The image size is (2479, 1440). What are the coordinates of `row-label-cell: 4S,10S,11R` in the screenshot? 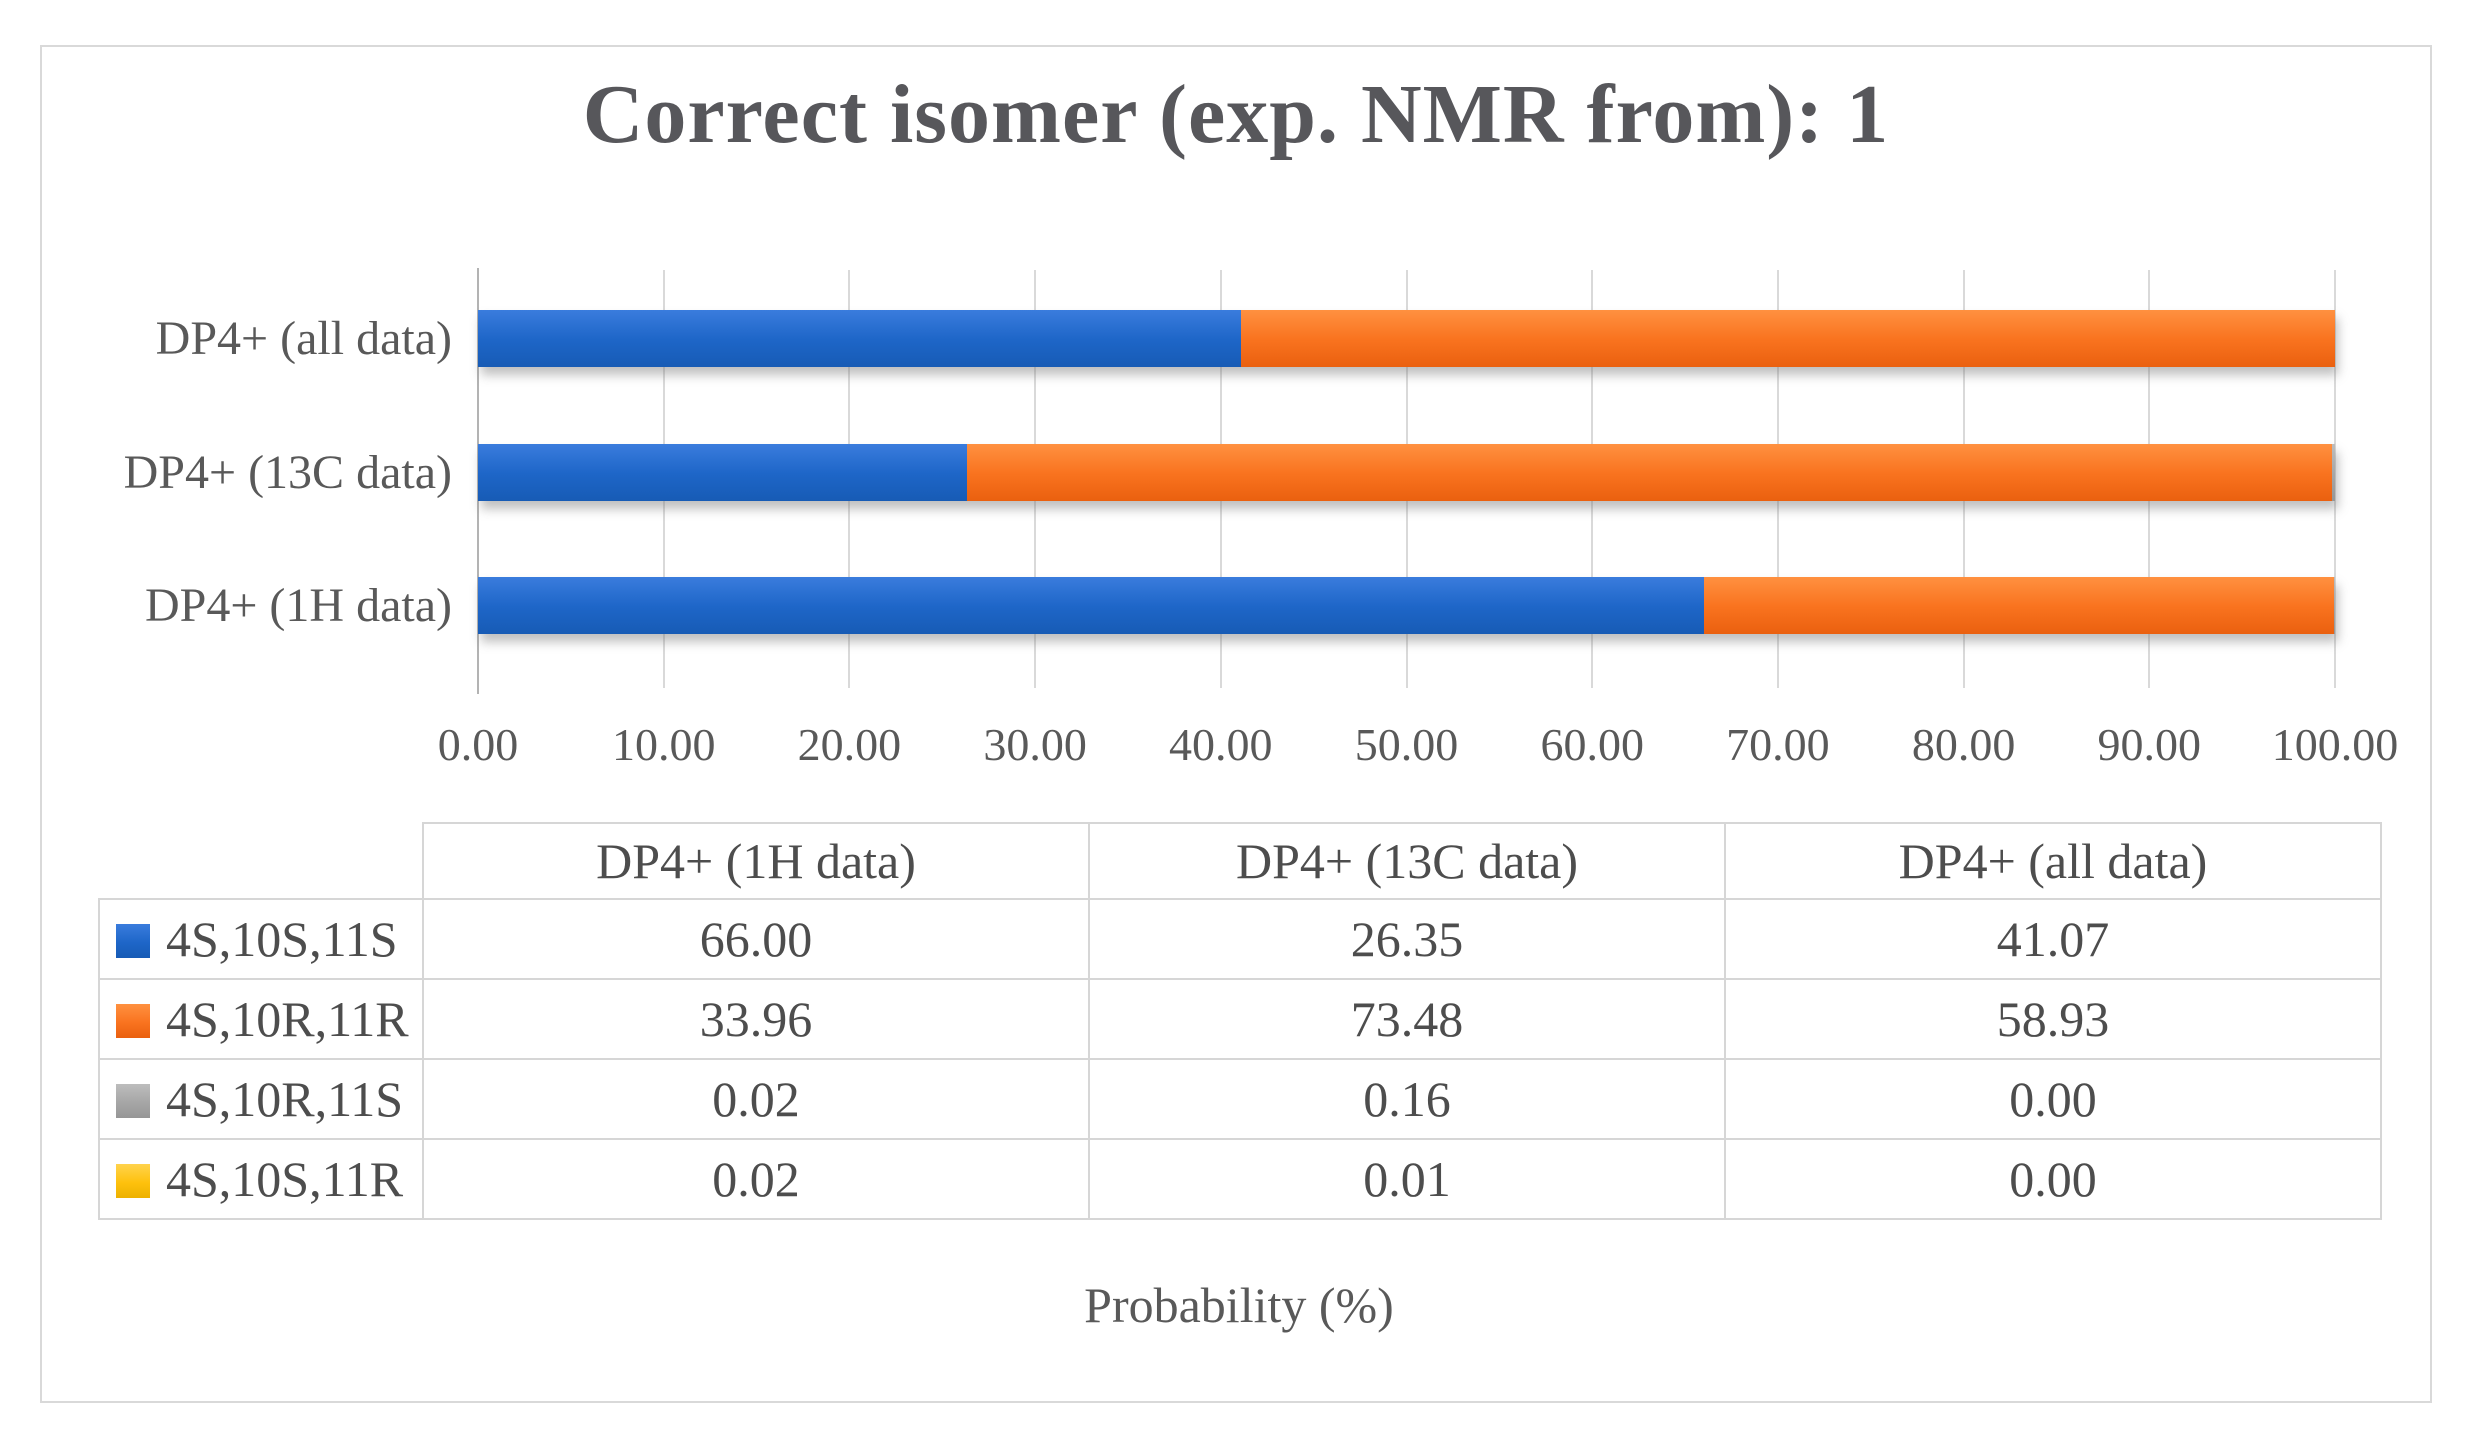 It's located at (261, 1179).